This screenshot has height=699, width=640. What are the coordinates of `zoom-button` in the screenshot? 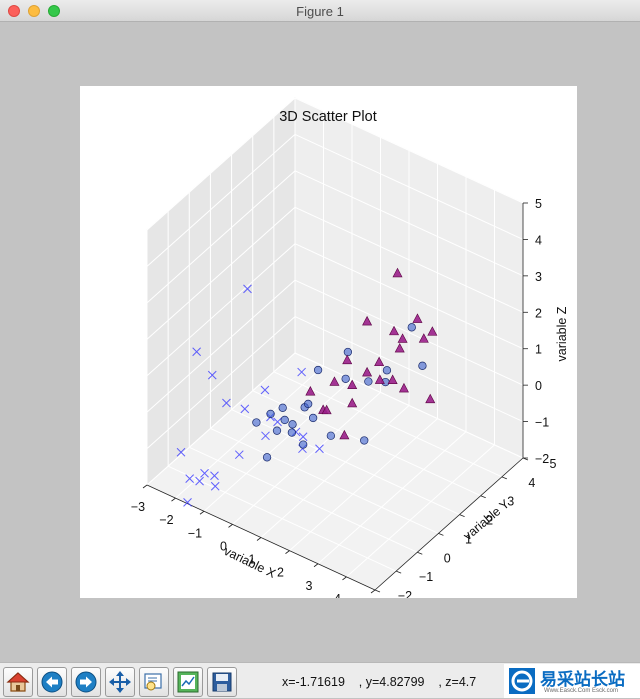 It's located at (154, 682).